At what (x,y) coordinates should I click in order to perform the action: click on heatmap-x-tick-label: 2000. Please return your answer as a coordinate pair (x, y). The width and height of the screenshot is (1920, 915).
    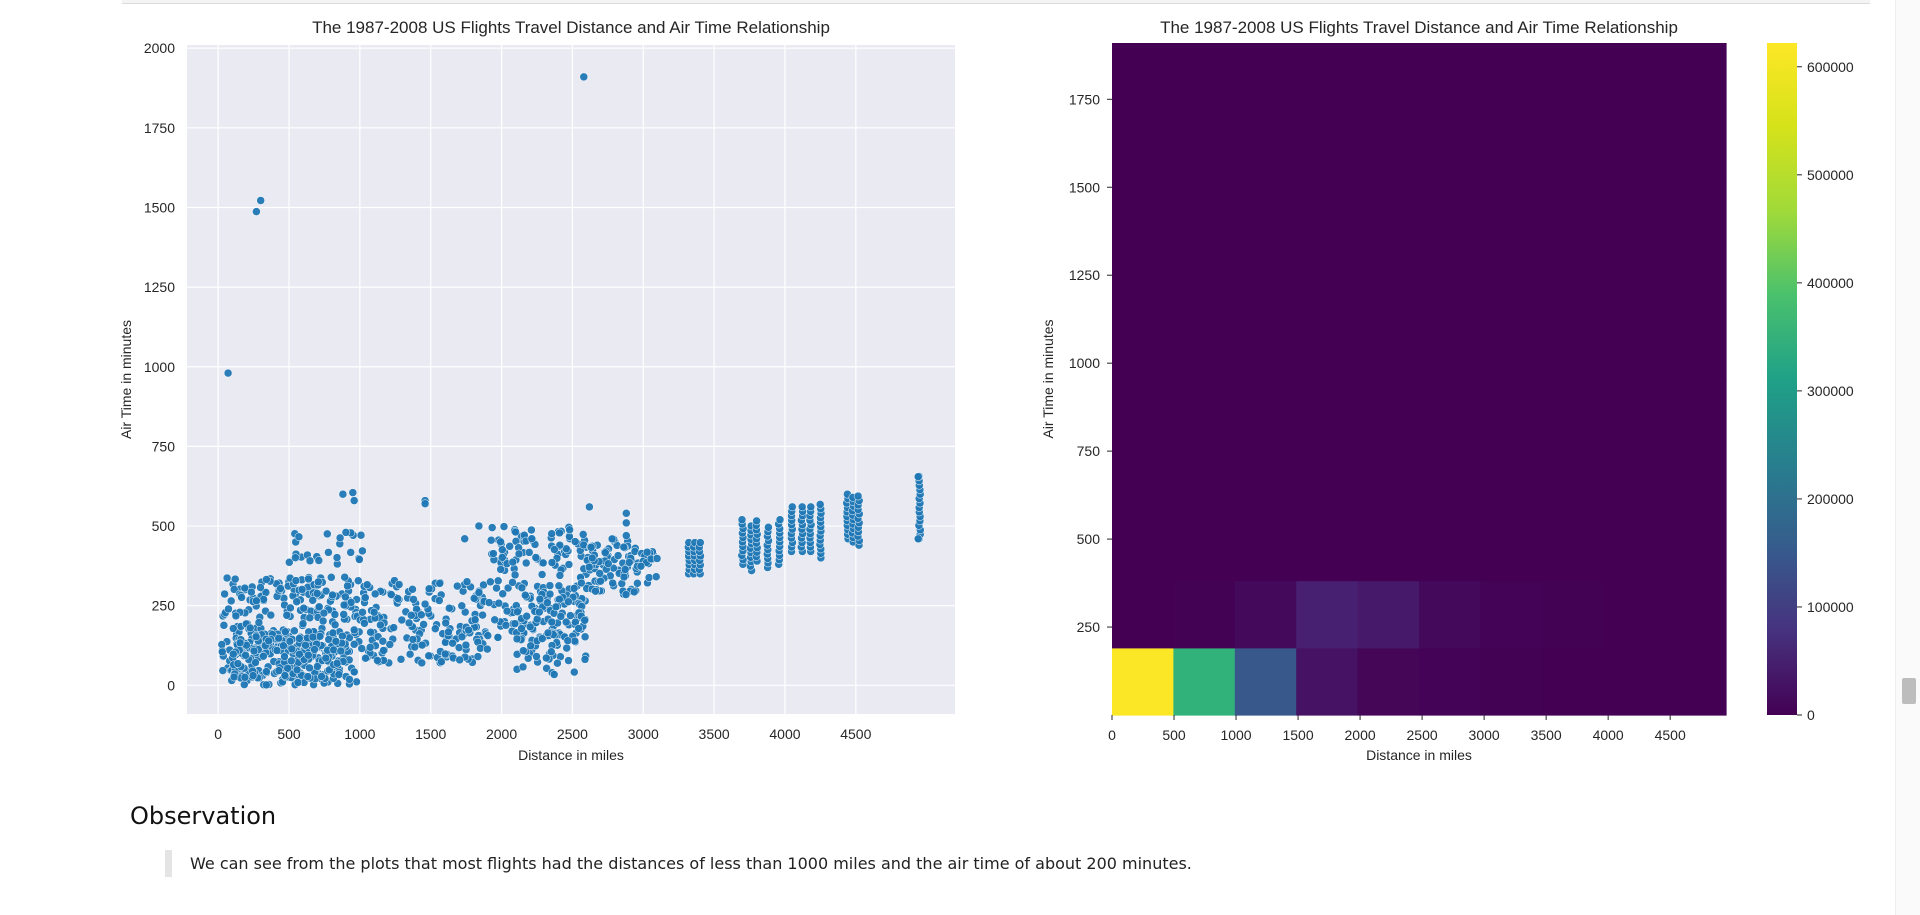
    Looking at the image, I should click on (1360, 735).